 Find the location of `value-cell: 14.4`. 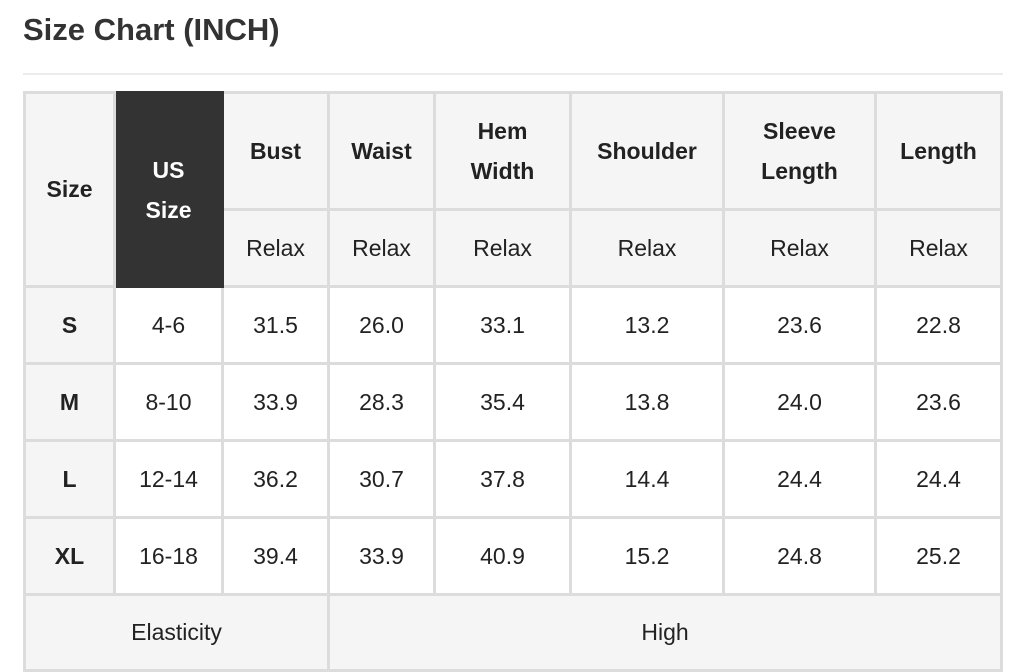

value-cell: 14.4 is located at coordinates (647, 479).